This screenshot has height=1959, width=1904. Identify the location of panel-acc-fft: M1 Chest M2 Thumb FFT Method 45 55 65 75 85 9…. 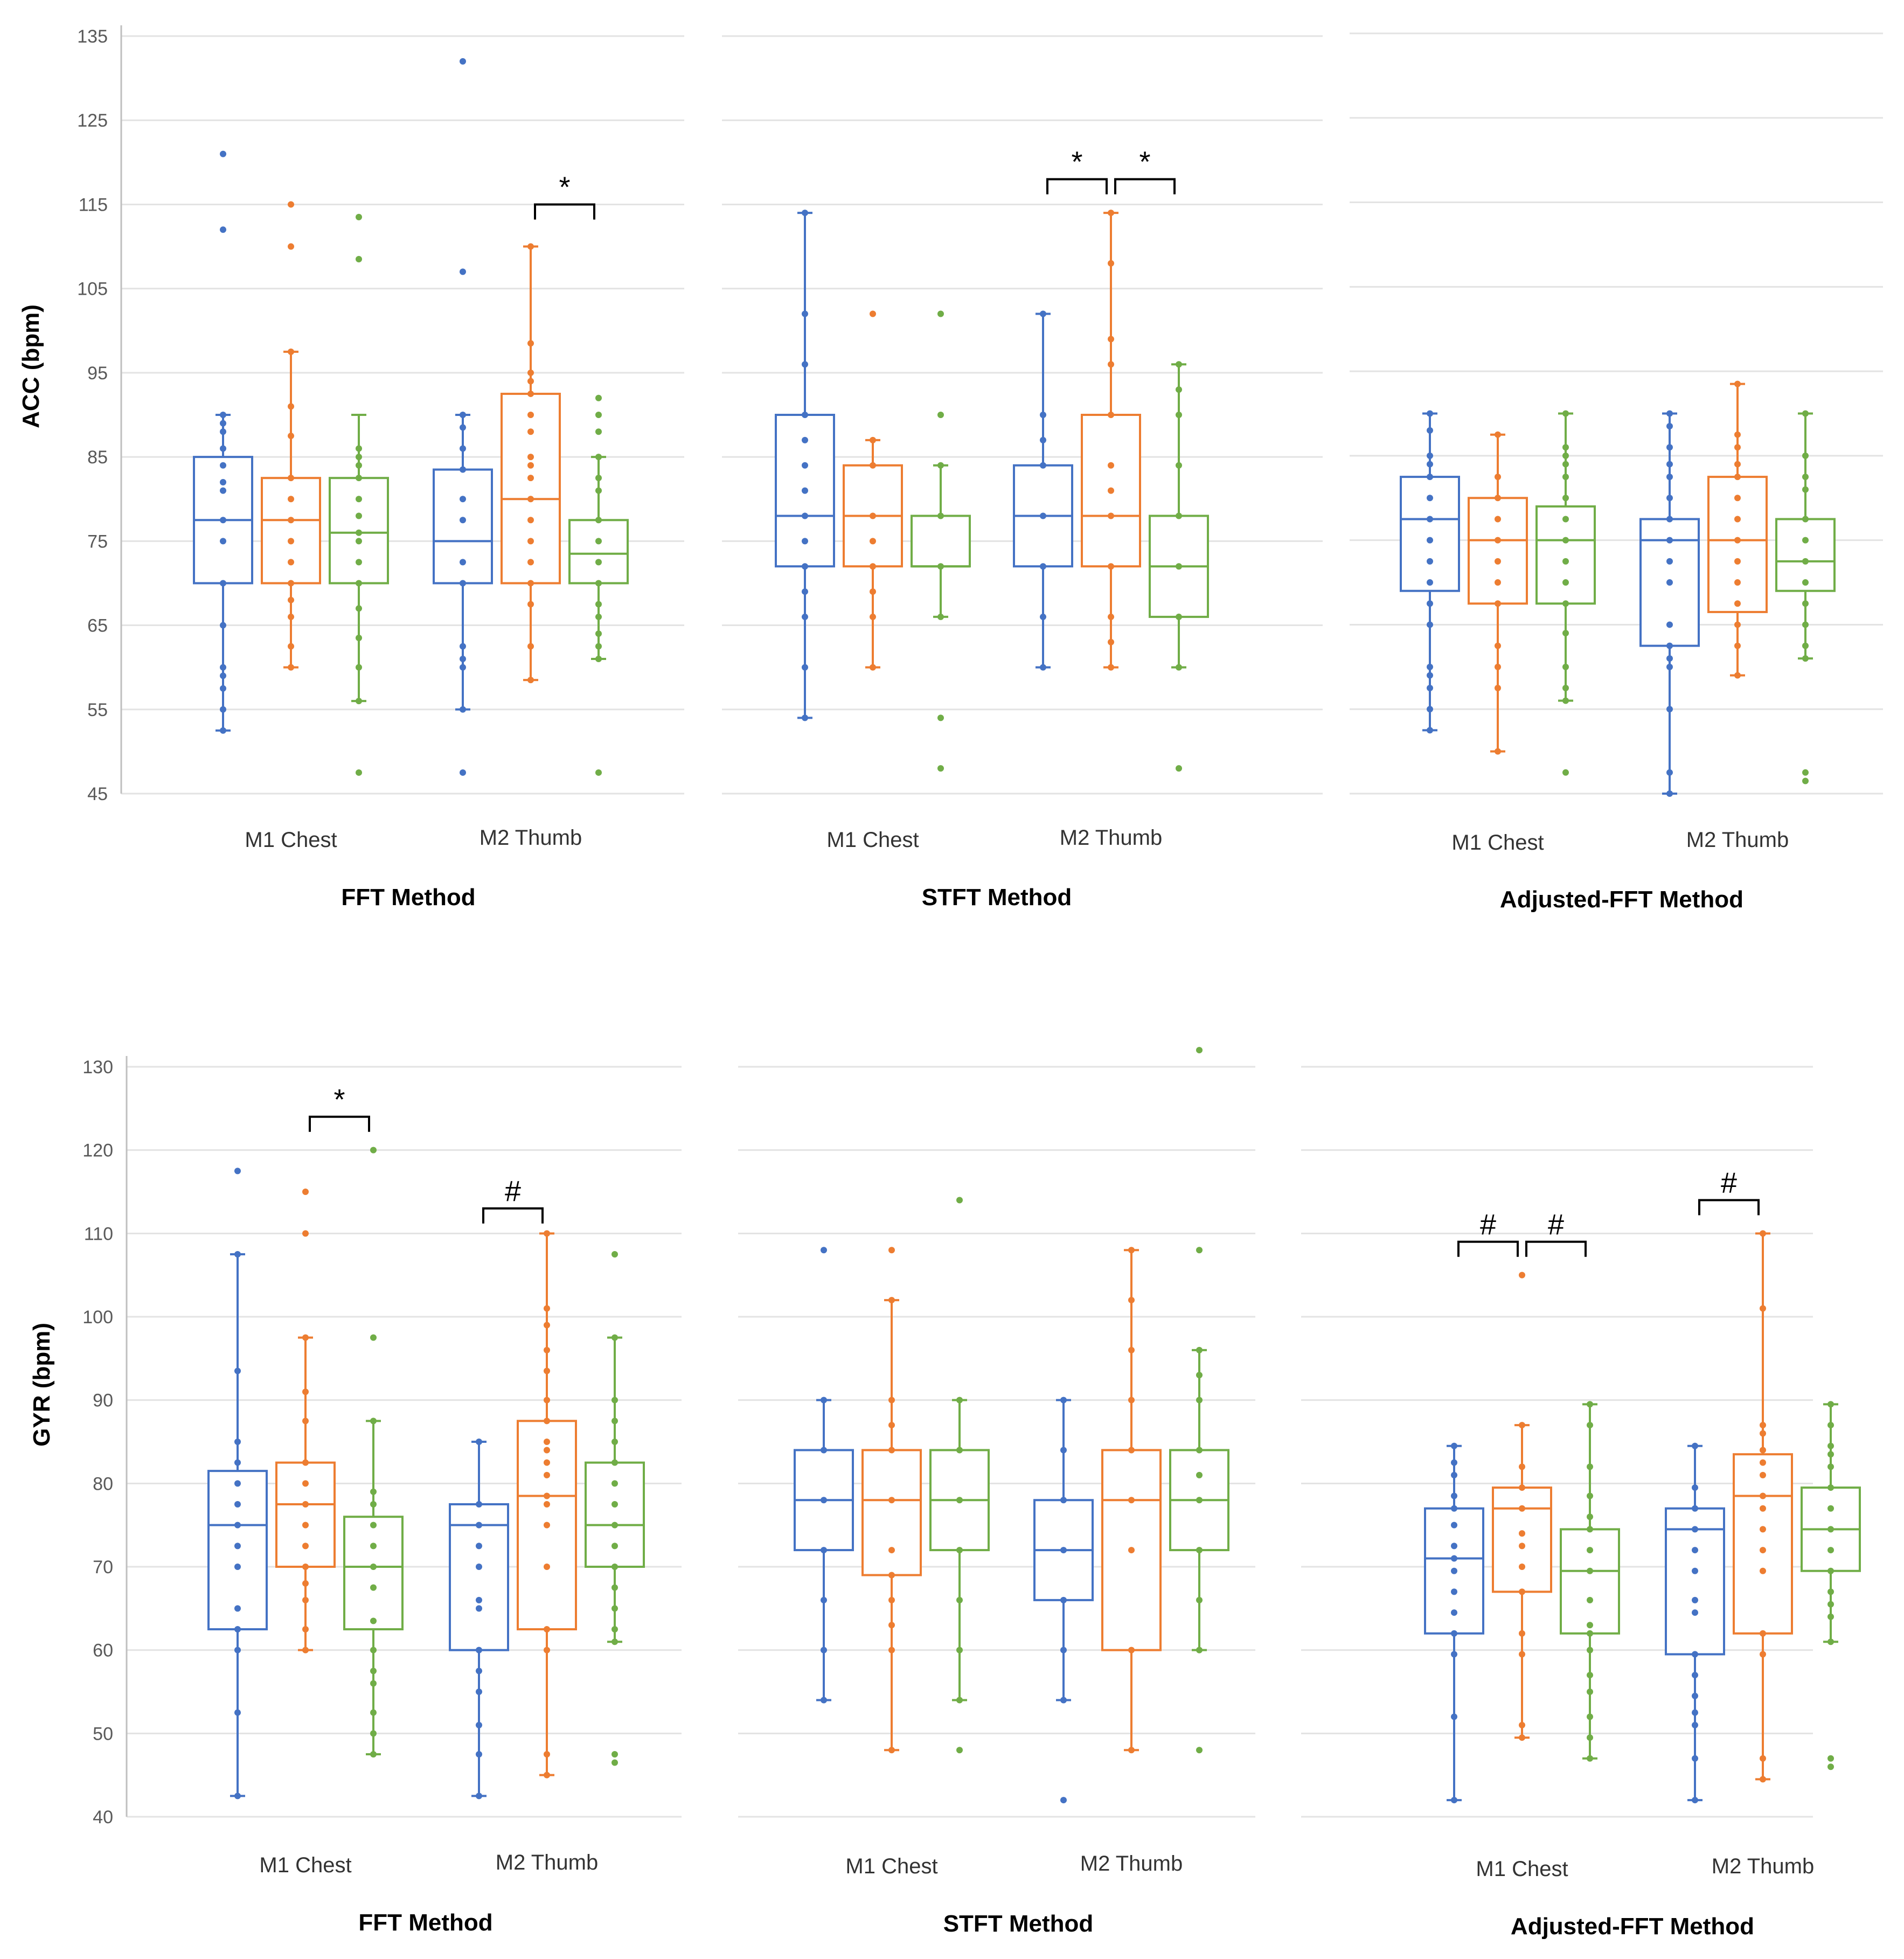
(380, 468).